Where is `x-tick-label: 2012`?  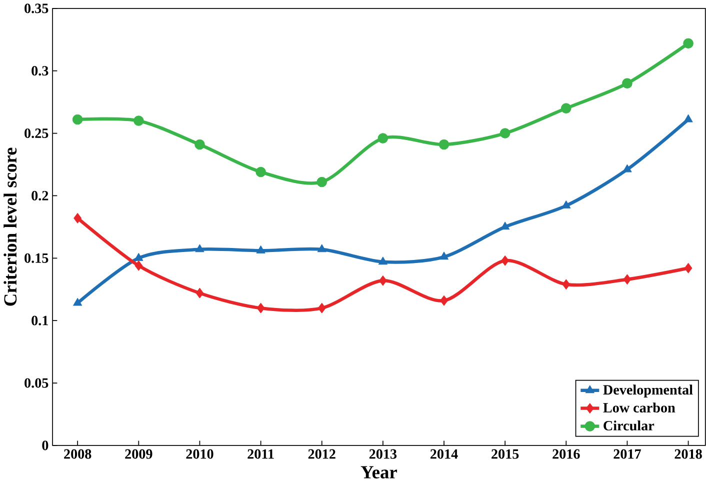 x-tick-label: 2012 is located at coordinates (322, 454).